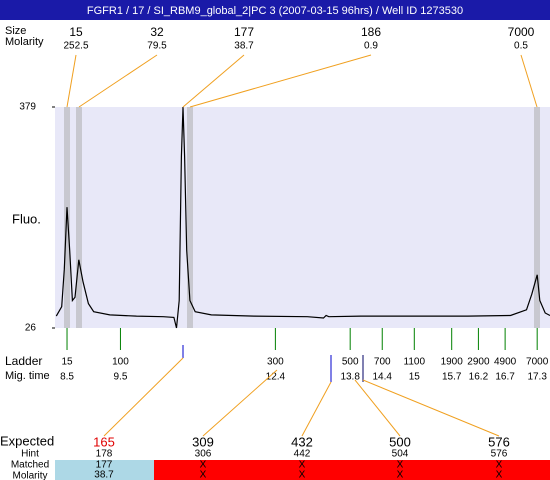  What do you see at coordinates (521, 46) in the screenshot?
I see `peak-molarity: 0.5` at bounding box center [521, 46].